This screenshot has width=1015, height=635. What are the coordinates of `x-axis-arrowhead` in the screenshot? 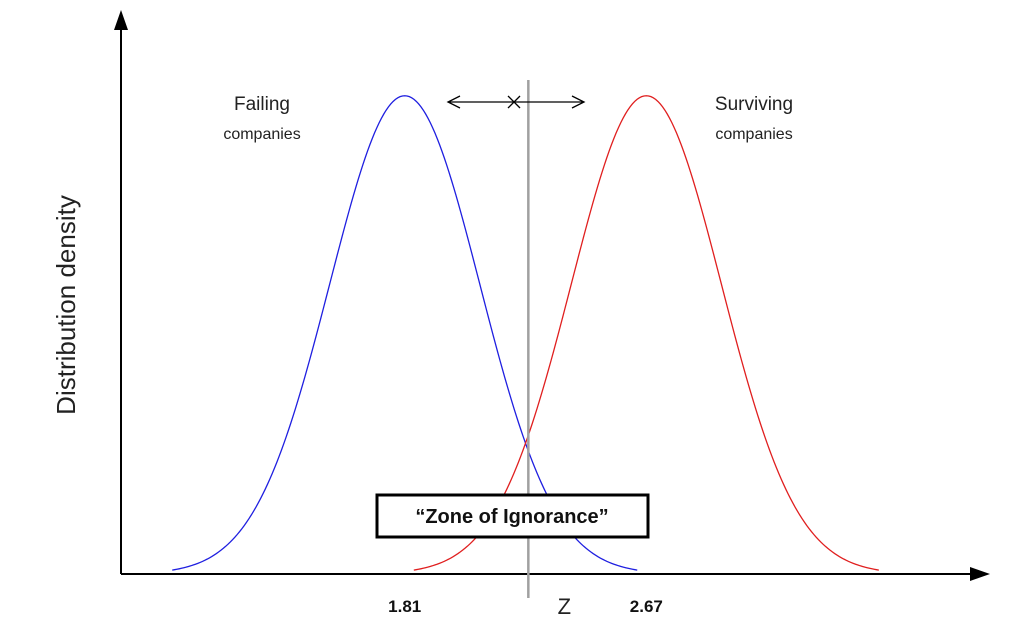 It's located at (980, 574).